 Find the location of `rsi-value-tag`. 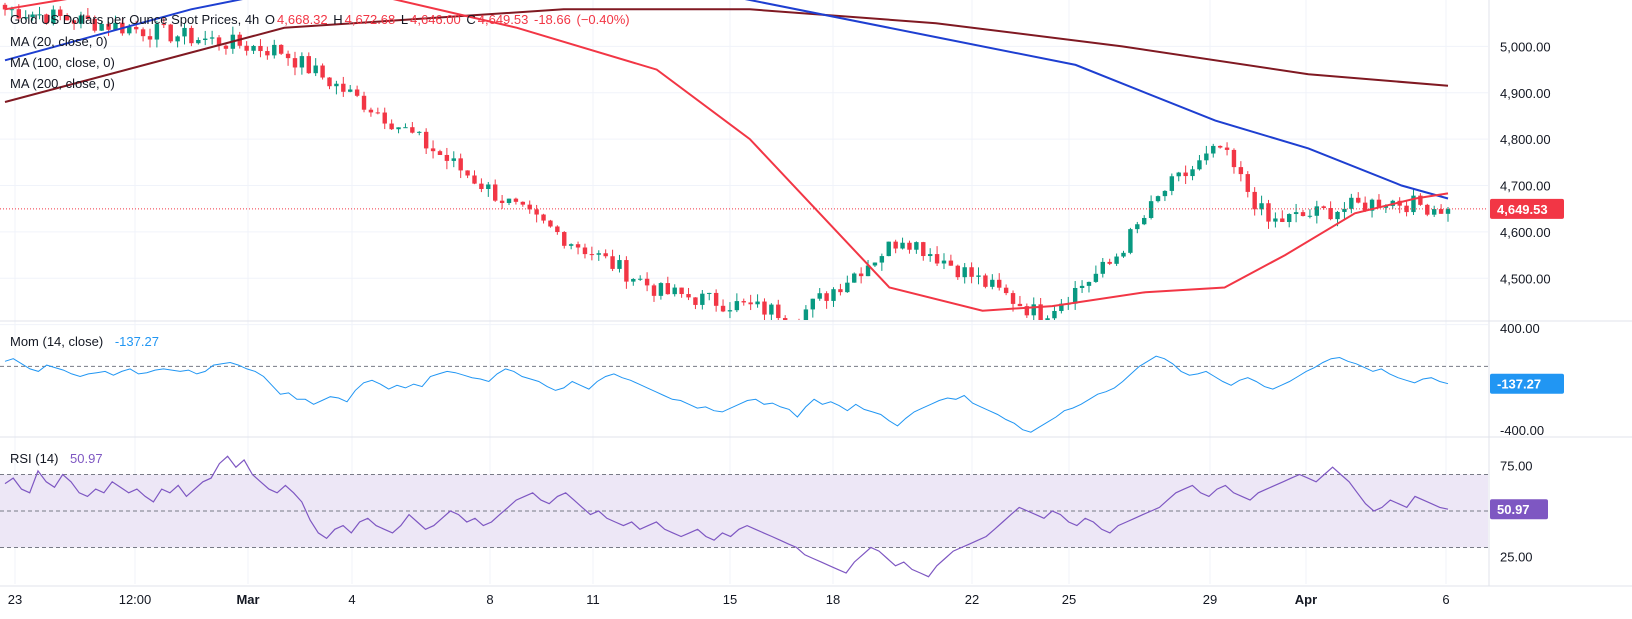

rsi-value-tag is located at coordinates (1519, 509).